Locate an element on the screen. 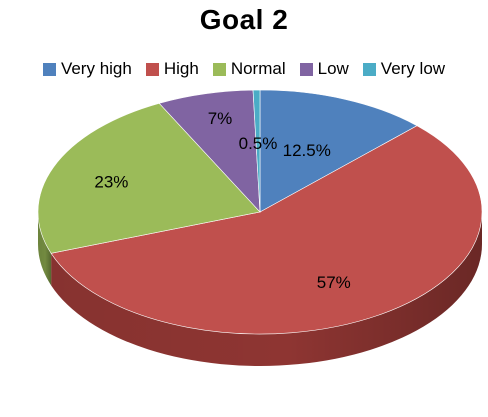 The image size is (488, 417). legend-item-very-low: Very low is located at coordinates (404, 69).